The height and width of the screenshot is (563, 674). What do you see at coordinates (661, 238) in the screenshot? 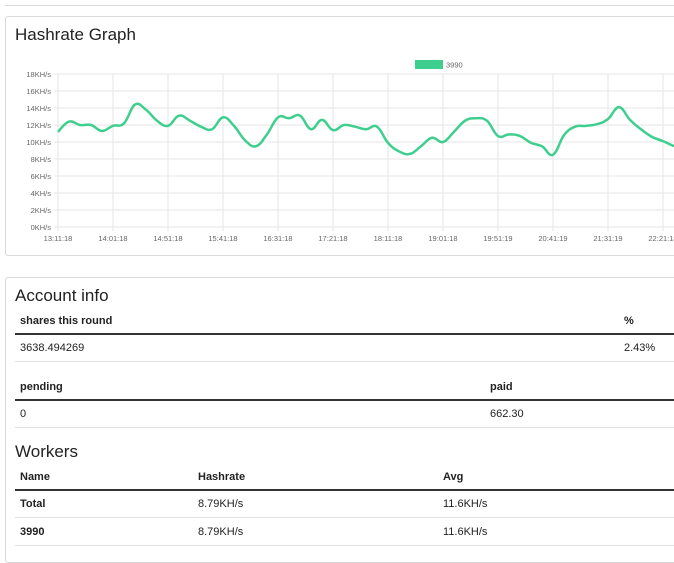
I see `x-tick-label: 22:21:18` at bounding box center [661, 238].